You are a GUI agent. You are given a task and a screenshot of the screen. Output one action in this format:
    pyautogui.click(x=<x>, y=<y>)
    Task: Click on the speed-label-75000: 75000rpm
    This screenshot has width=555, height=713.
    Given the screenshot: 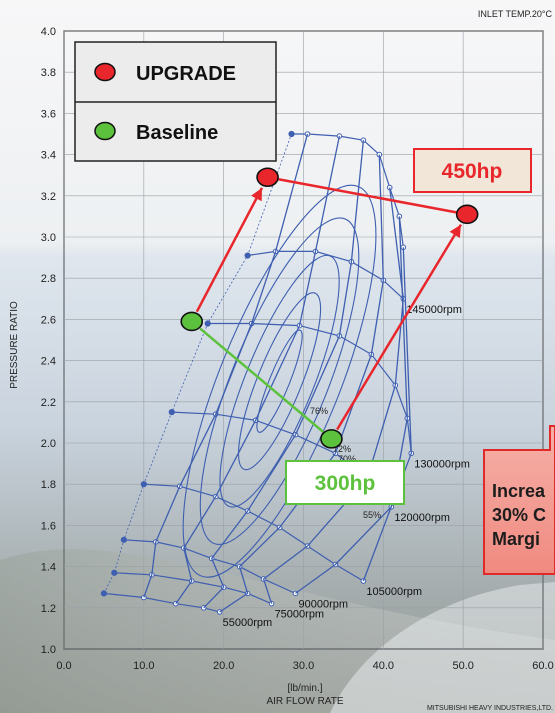 What is the action you would take?
    pyautogui.click(x=300, y=615)
    